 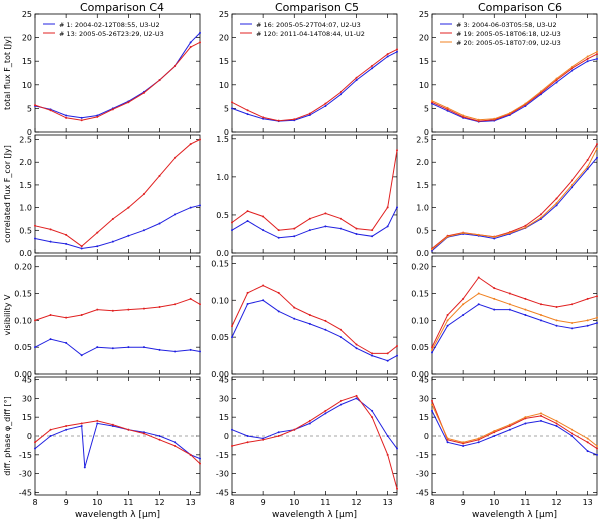 I want to click on x-tick-label: 9, so click(x=463, y=502).